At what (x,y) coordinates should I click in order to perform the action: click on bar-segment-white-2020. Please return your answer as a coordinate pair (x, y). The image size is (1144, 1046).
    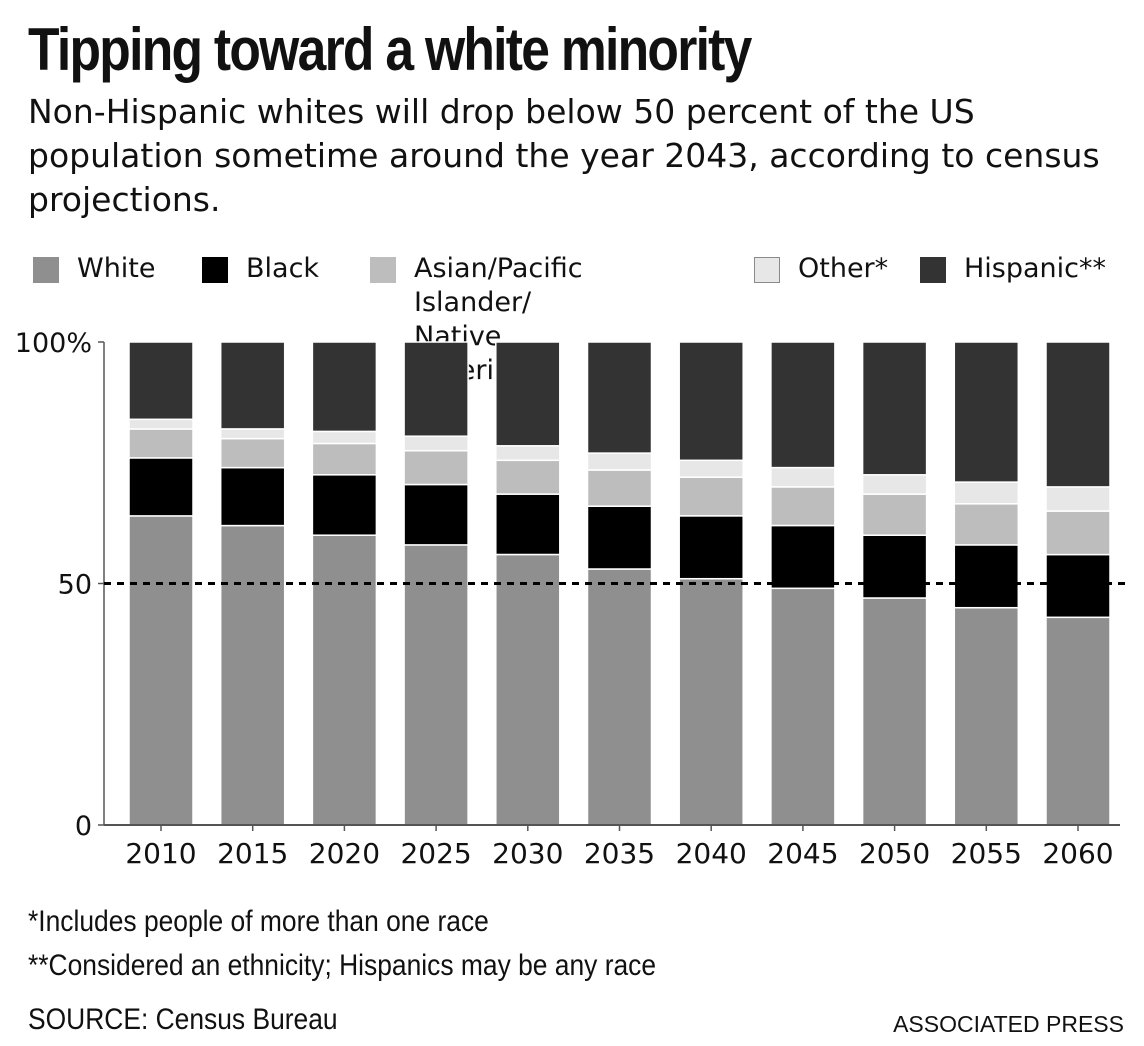
    Looking at the image, I should click on (344, 680).